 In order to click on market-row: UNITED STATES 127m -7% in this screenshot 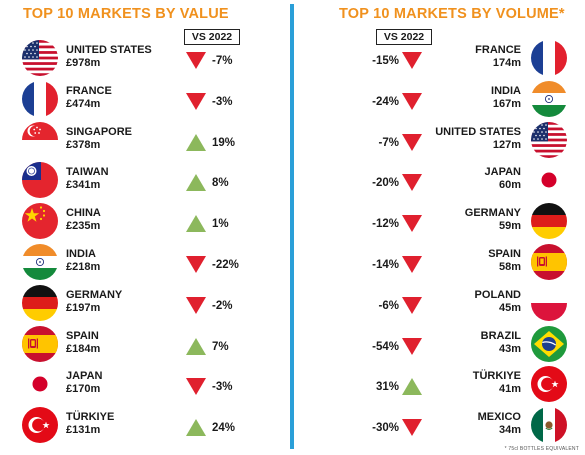, I will do `click(441, 141)`.